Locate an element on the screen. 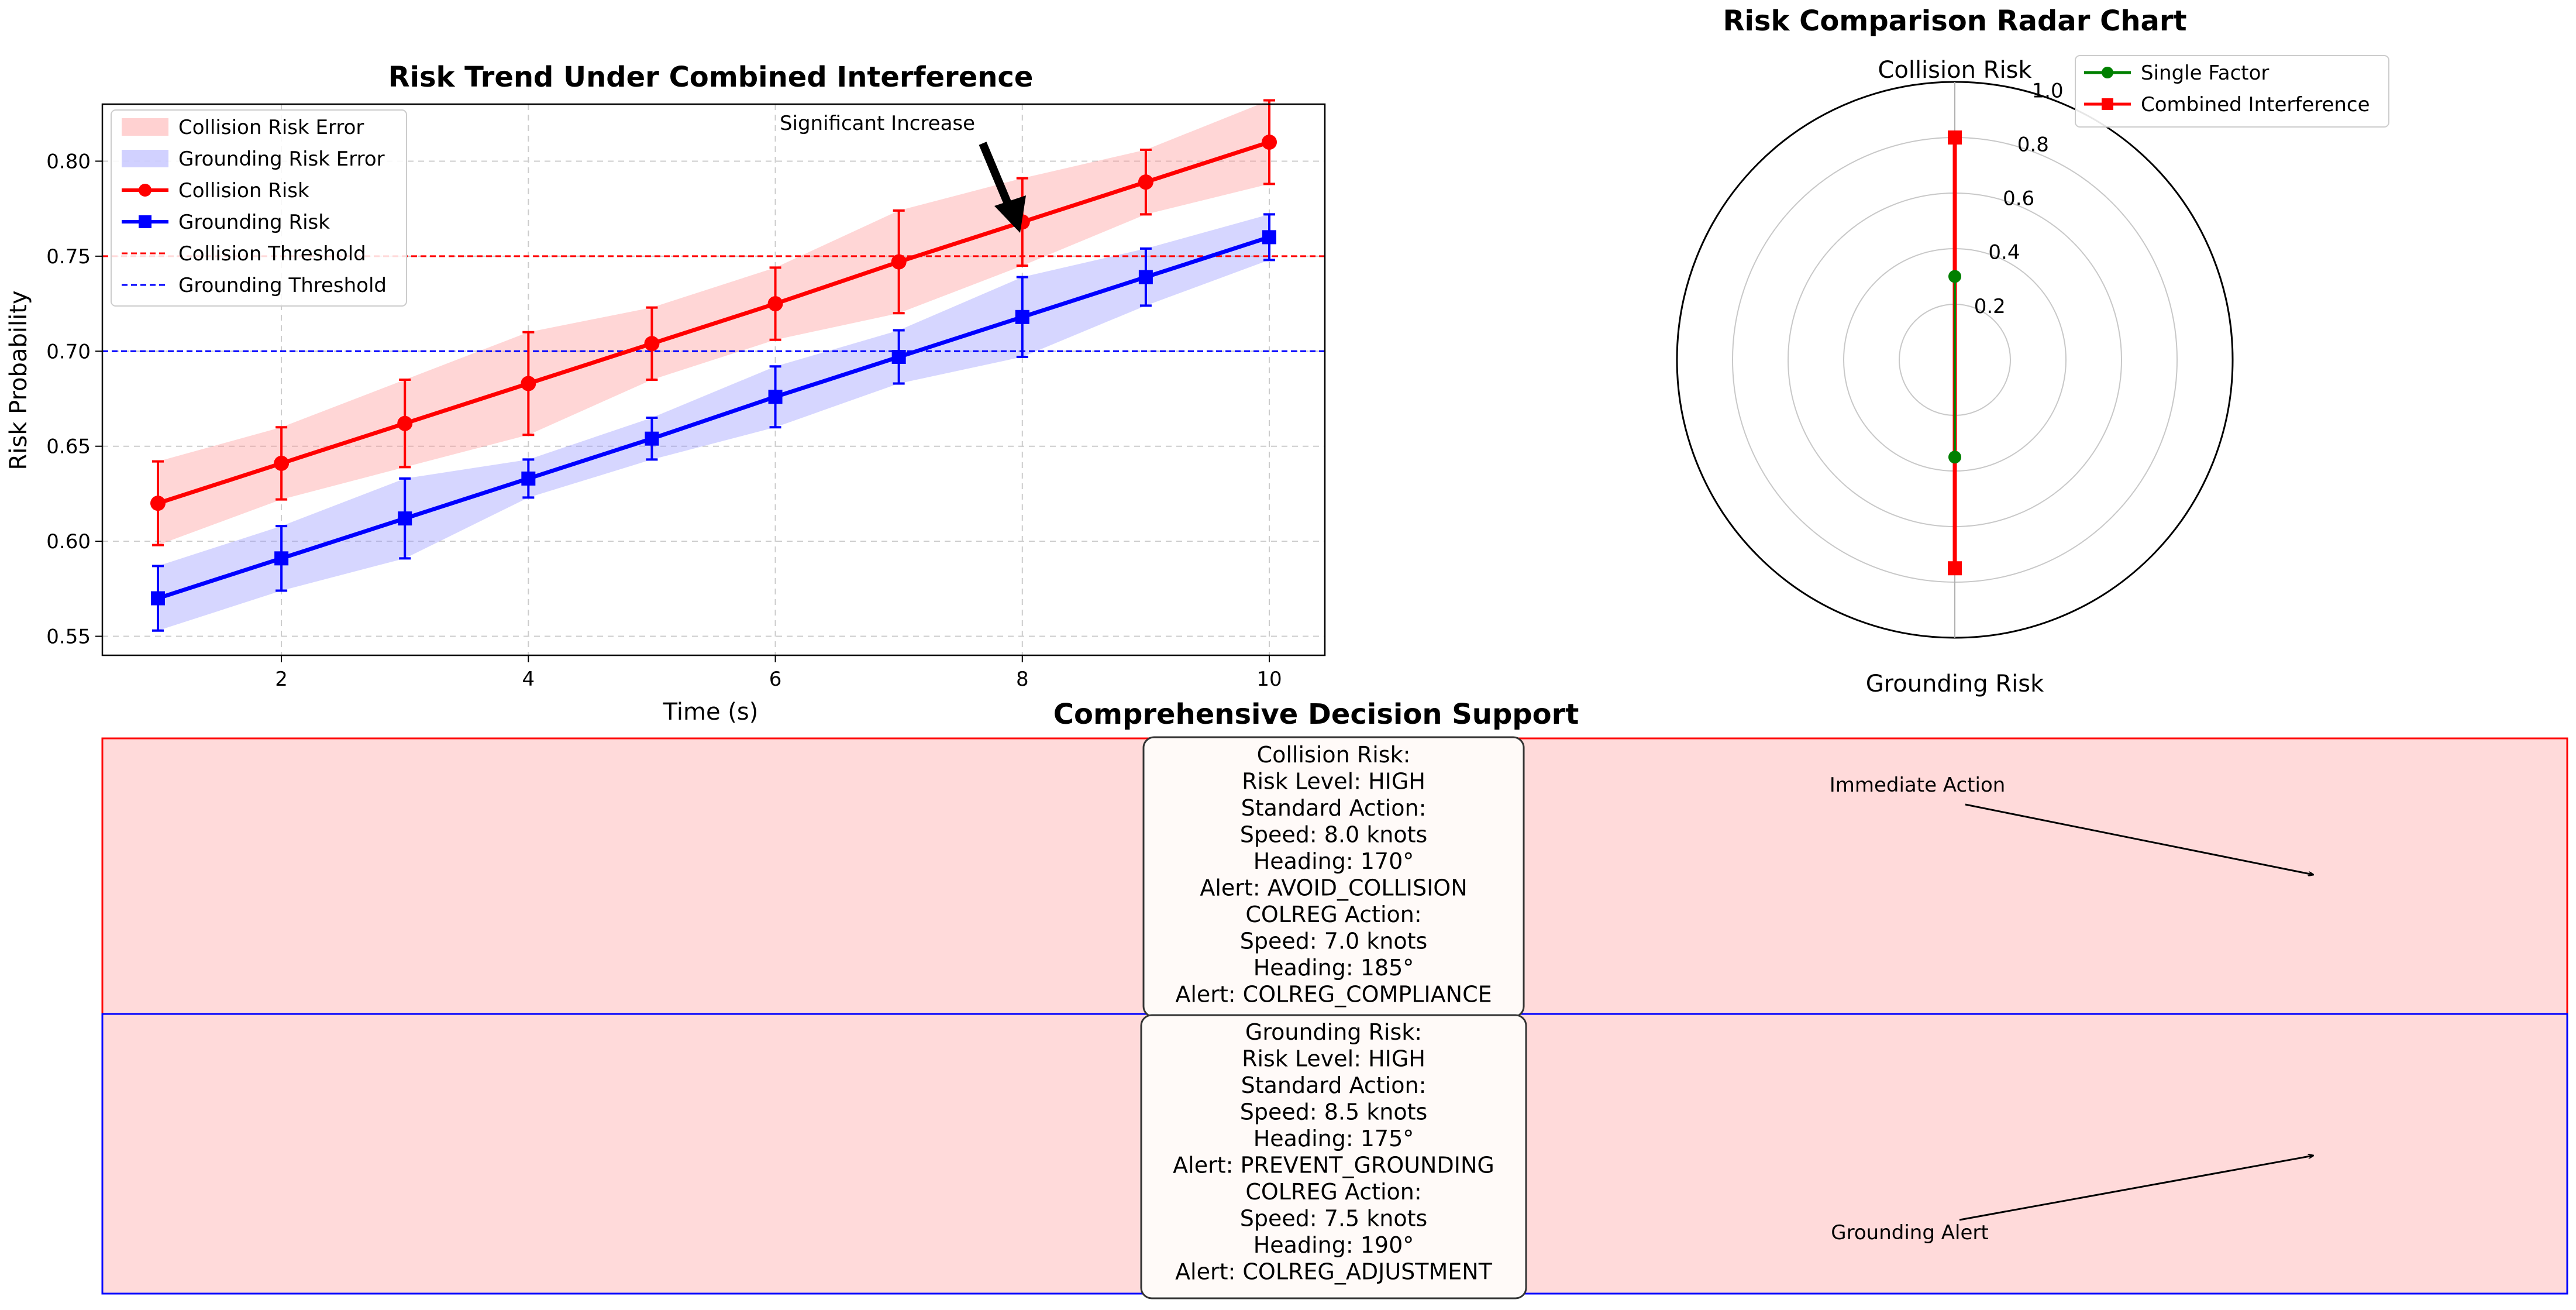  legend-label-collision-error: Collision Risk Error is located at coordinates (271, 127).